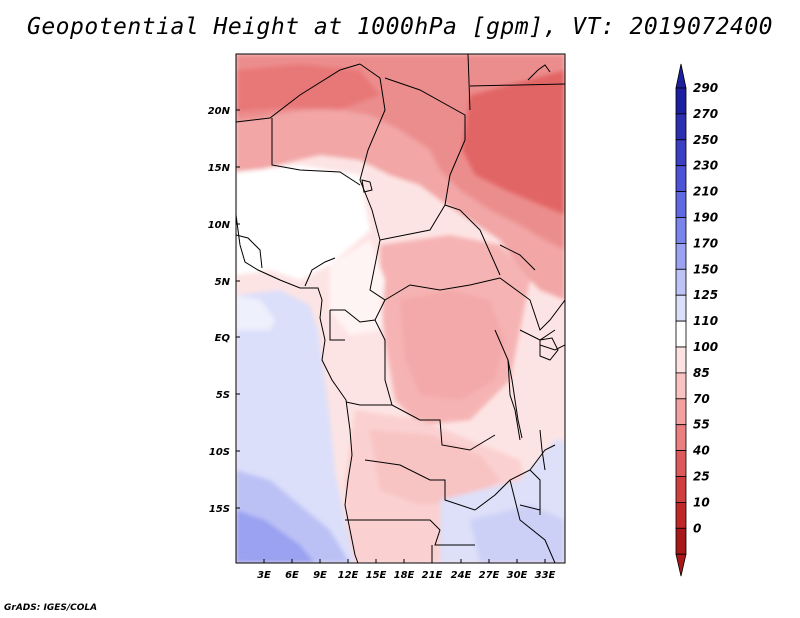 This screenshot has width=800, height=618. I want to click on colorbar-label: 110, so click(705, 321).